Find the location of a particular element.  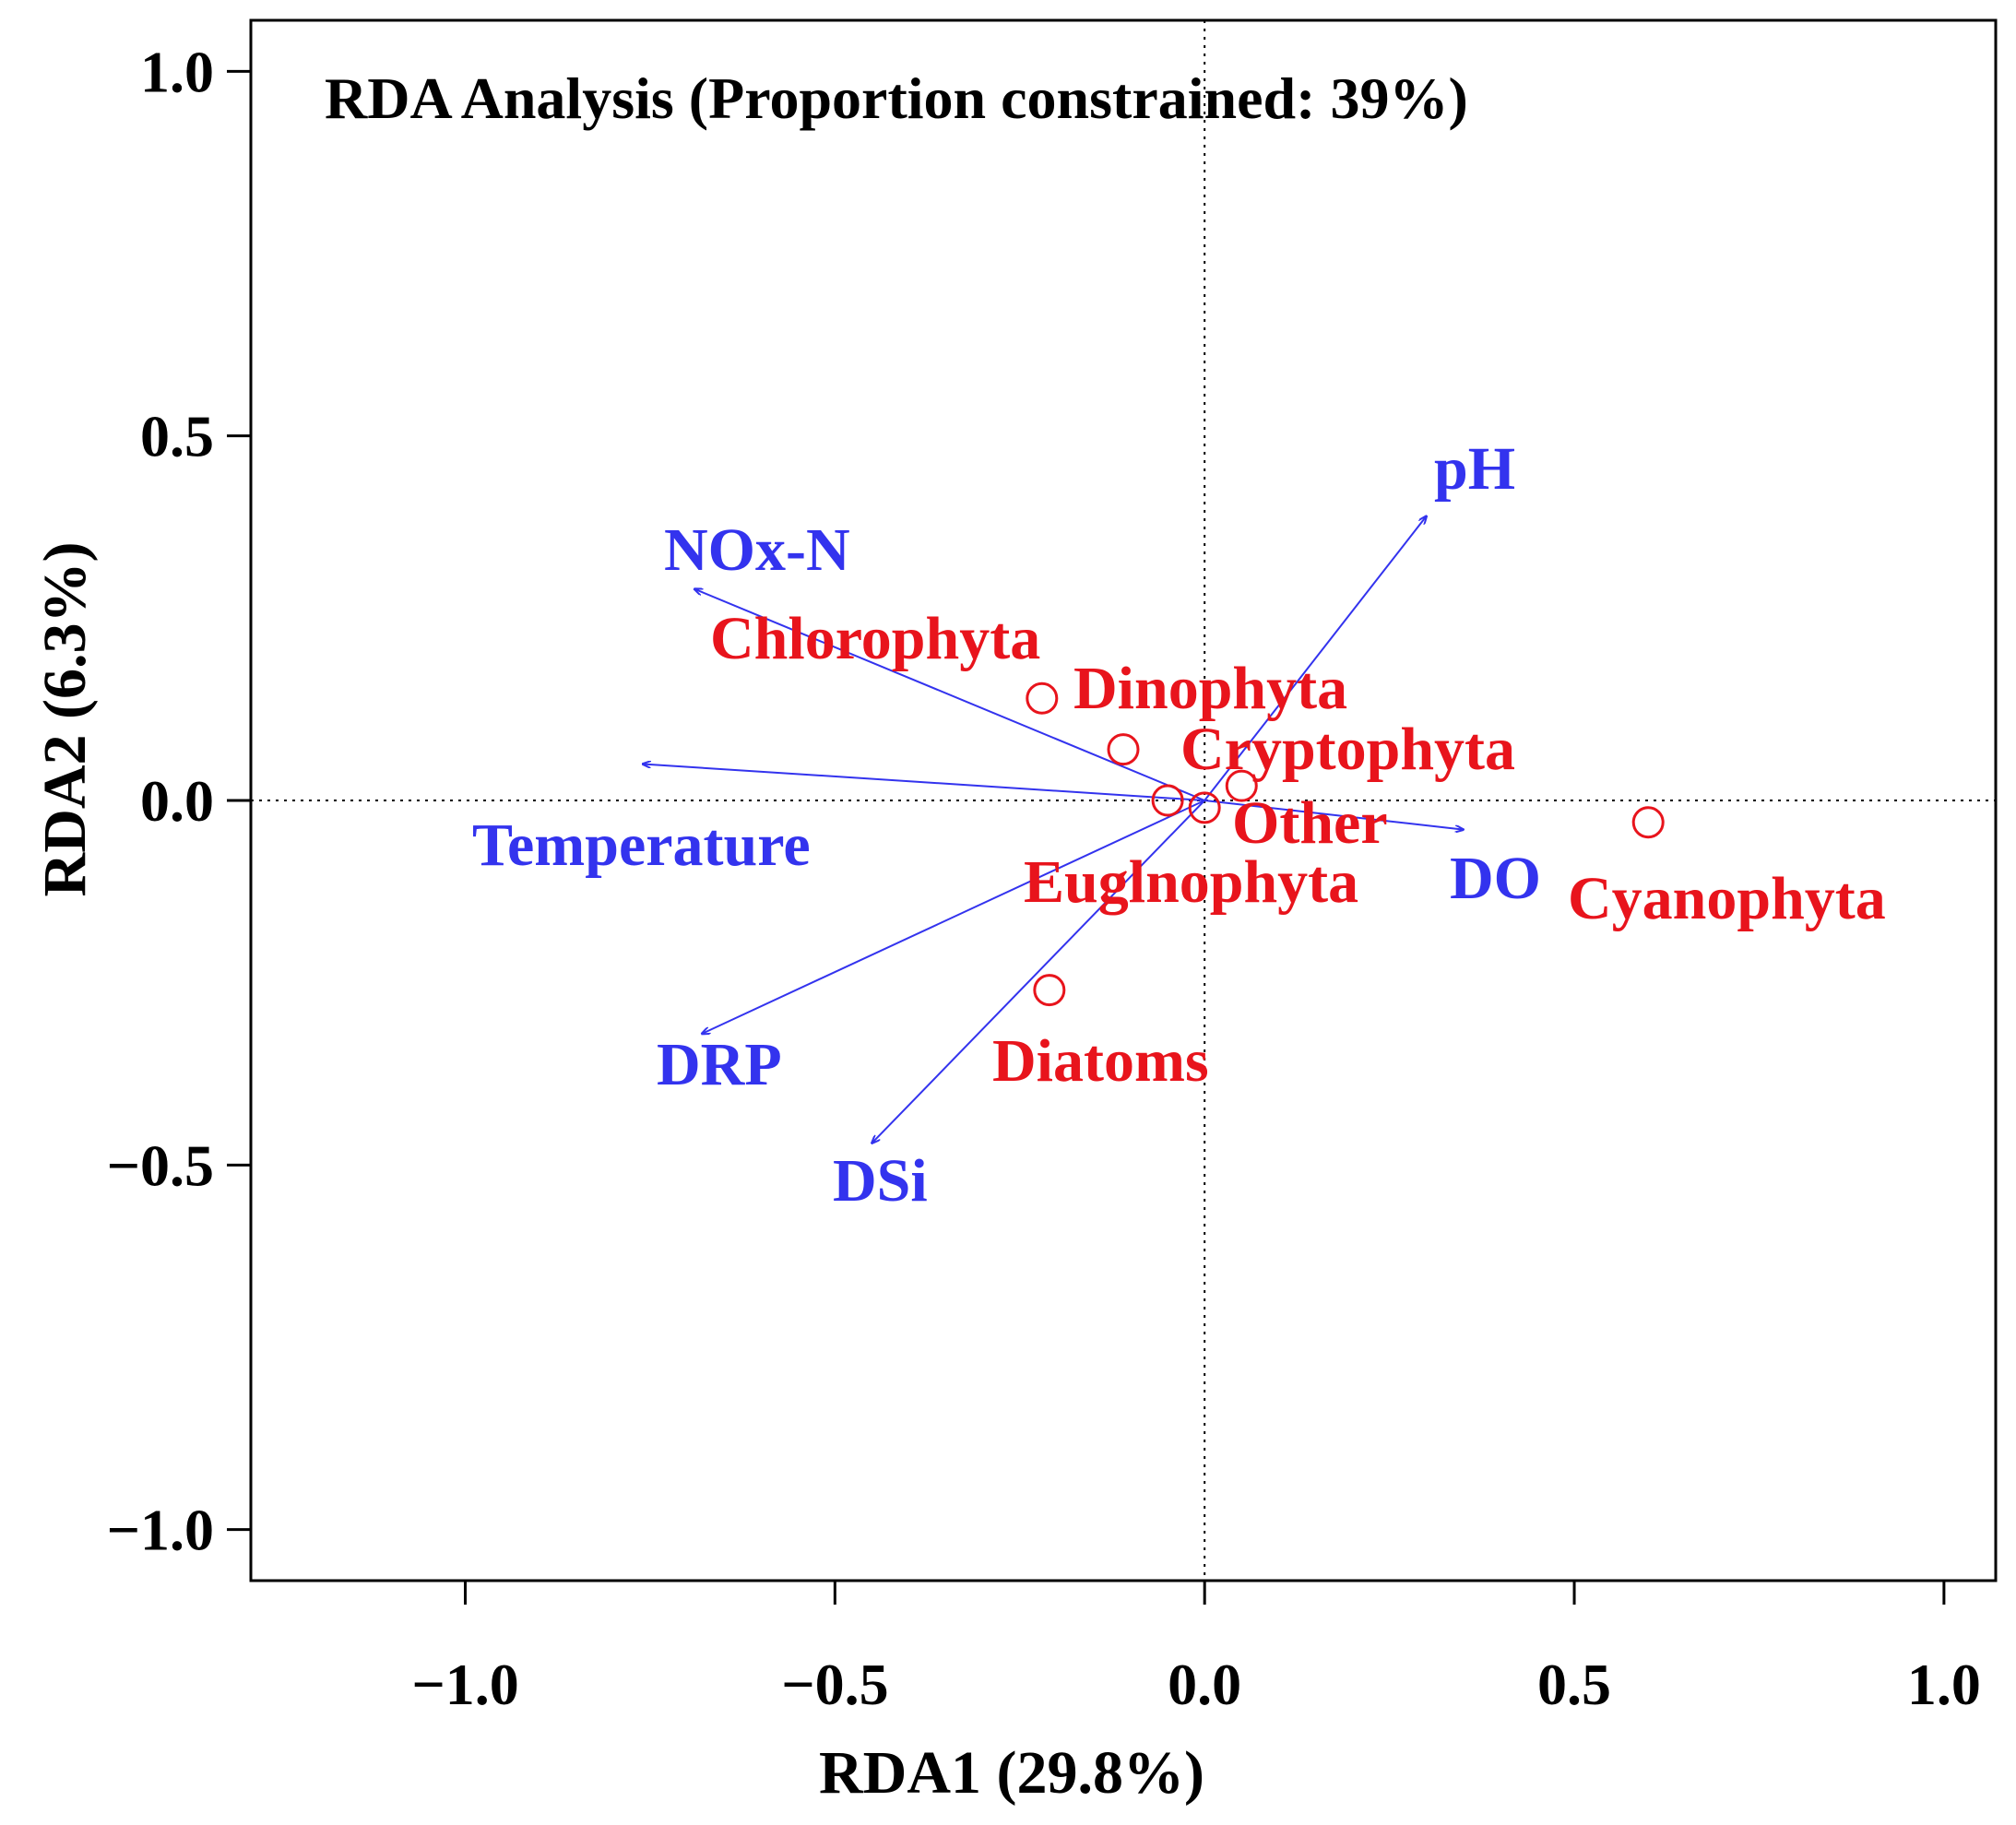

y-tick-label: 0.5 is located at coordinates (177, 436).